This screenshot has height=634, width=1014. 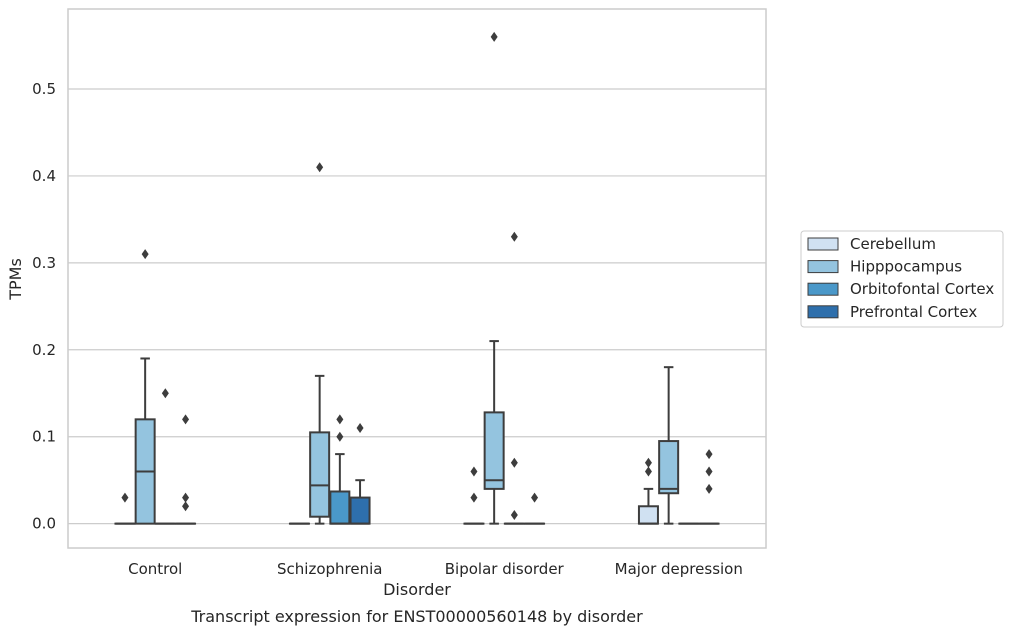 What do you see at coordinates (44, 89) in the screenshot?
I see `y-tick-label: 0.5` at bounding box center [44, 89].